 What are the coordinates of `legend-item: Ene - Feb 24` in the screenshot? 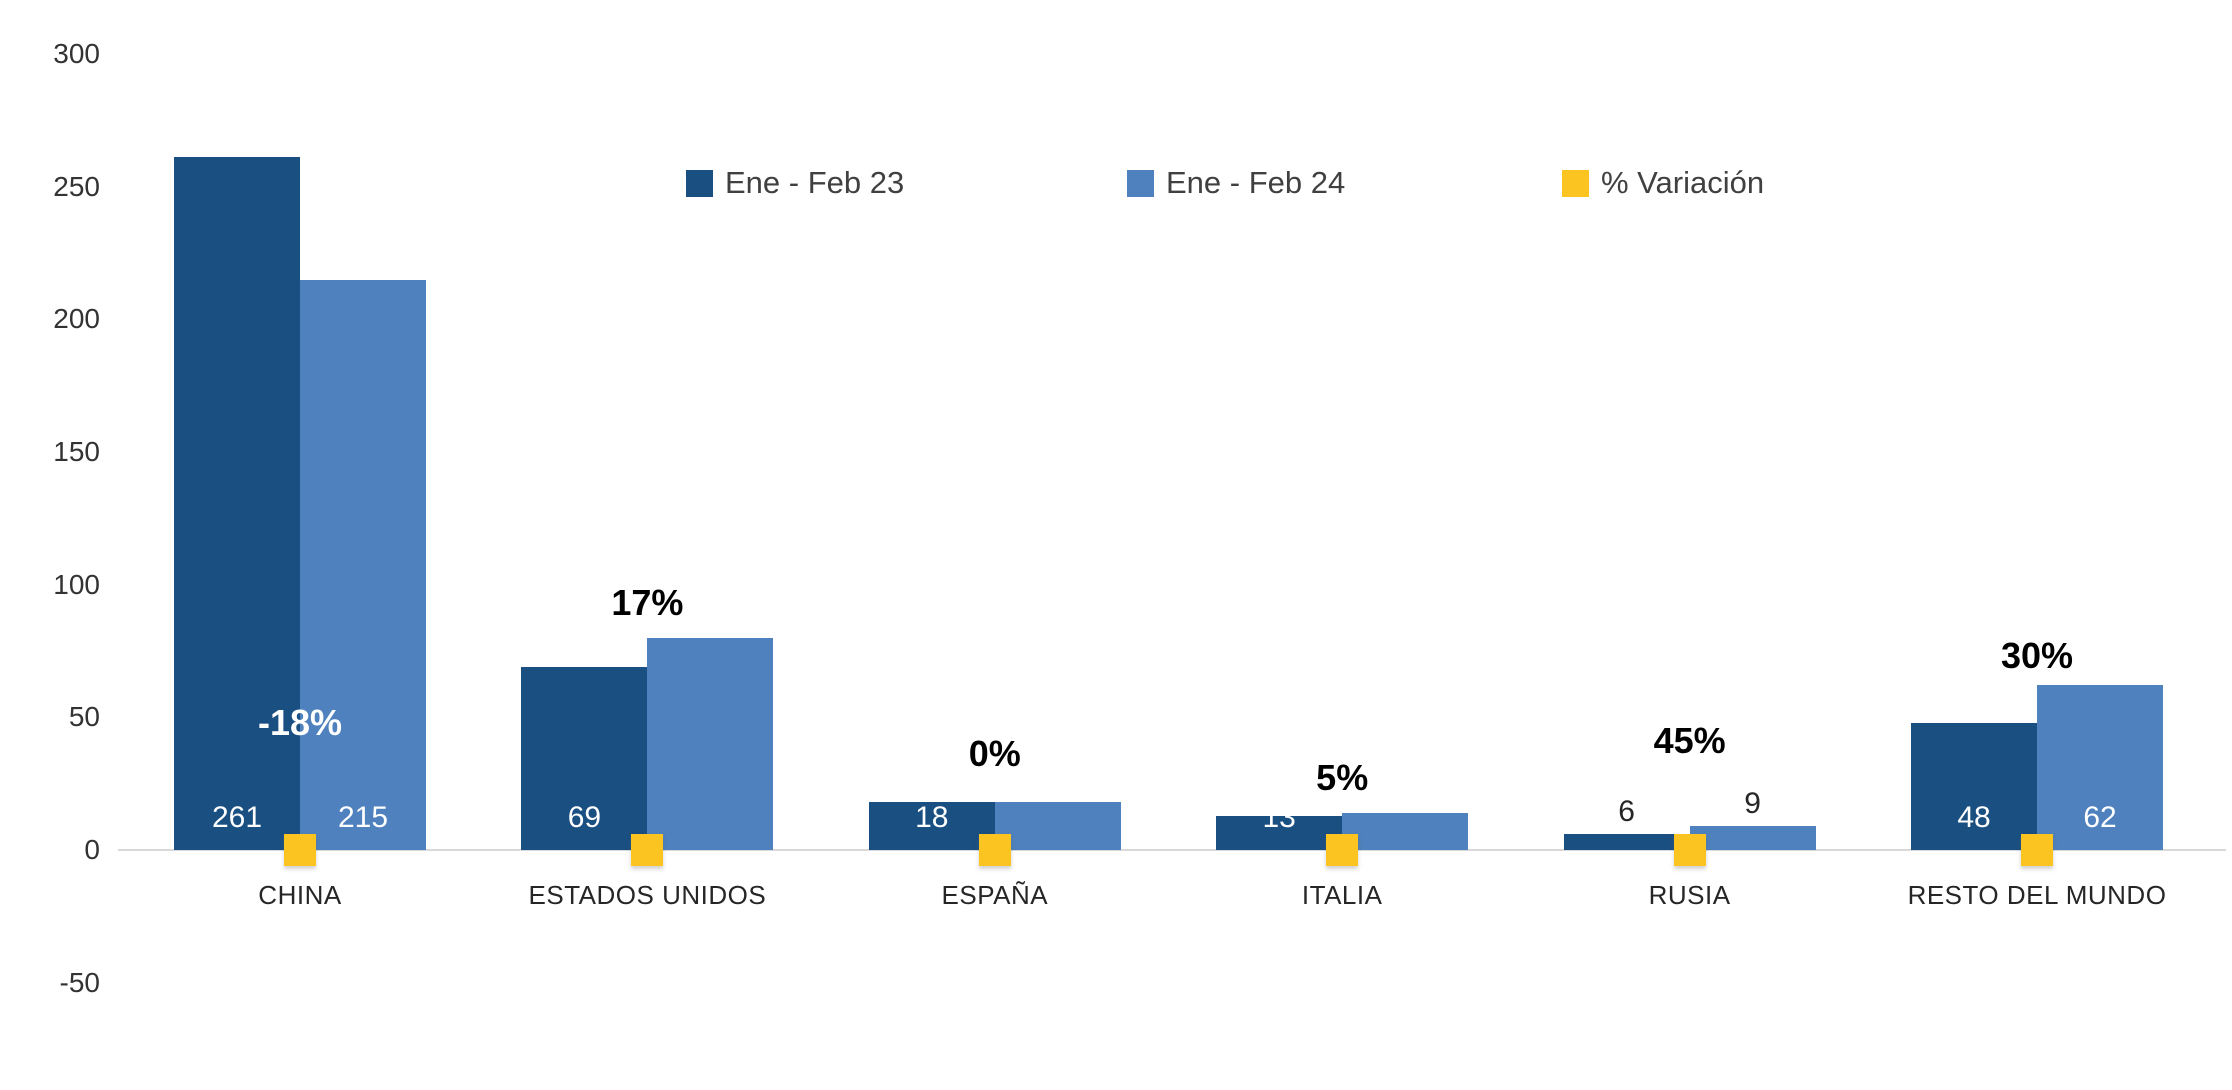 It's located at (1236, 183).